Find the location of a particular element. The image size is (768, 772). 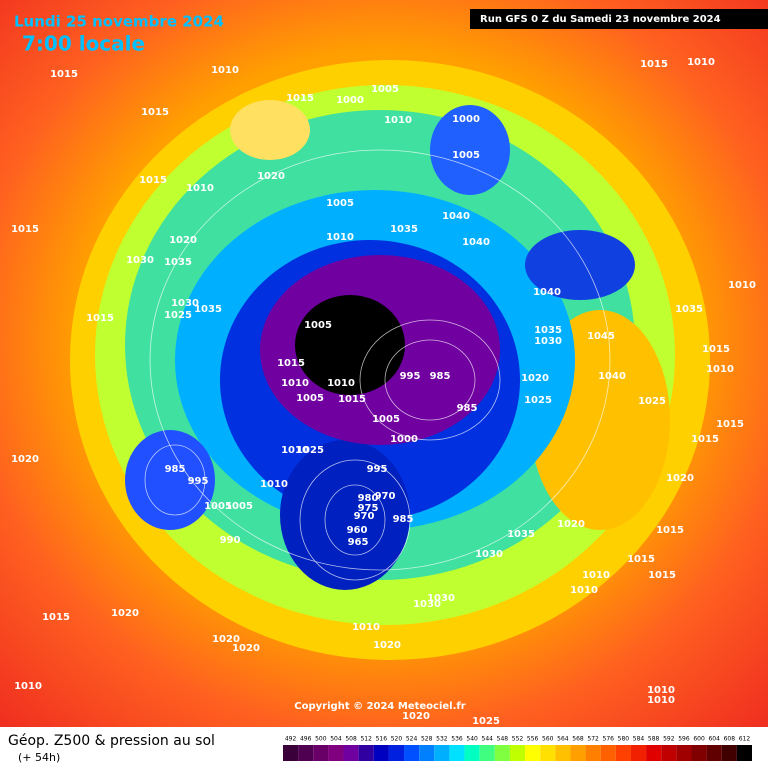

scale-label: 600 is located at coordinates (699, 739).